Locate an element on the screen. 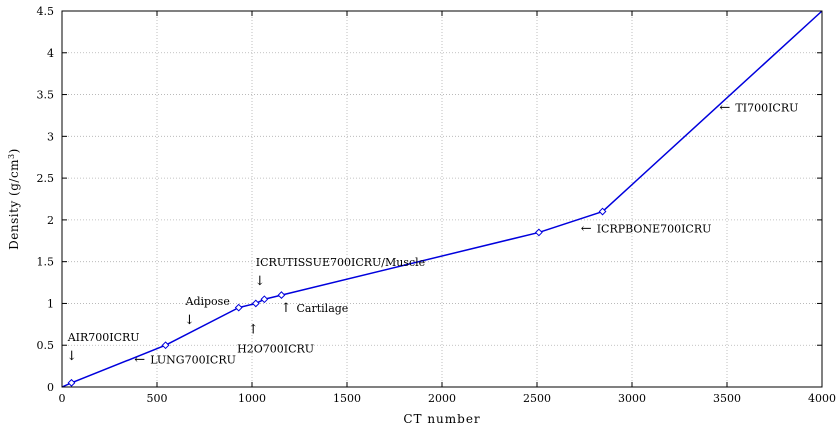  annotation: ↑ H2O700ICRU is located at coordinates (275, 339).